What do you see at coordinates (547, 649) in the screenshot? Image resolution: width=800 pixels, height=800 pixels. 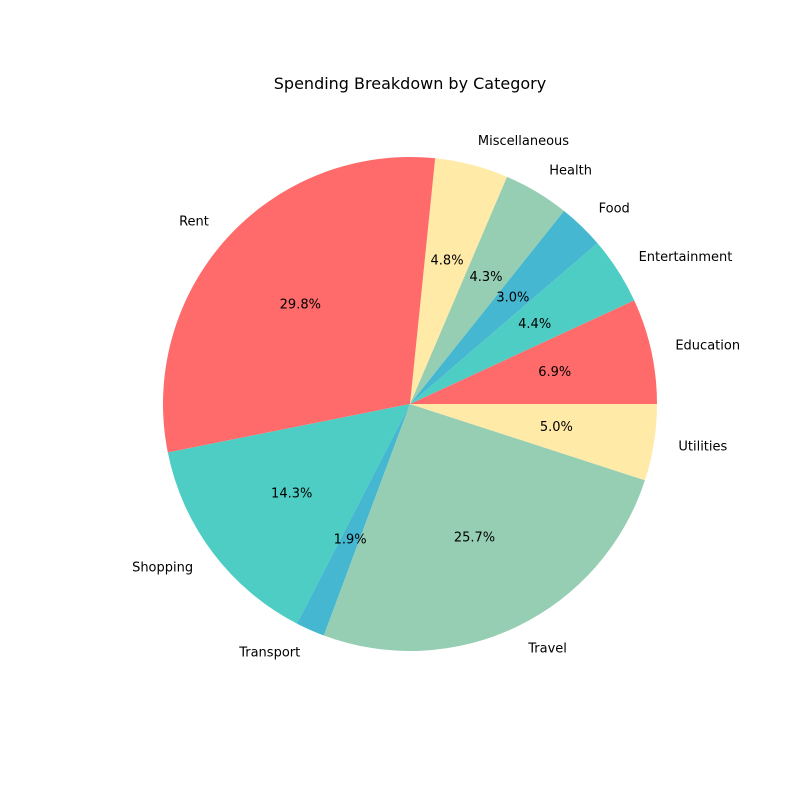 I see `slice-label-travel: Travel` at bounding box center [547, 649].